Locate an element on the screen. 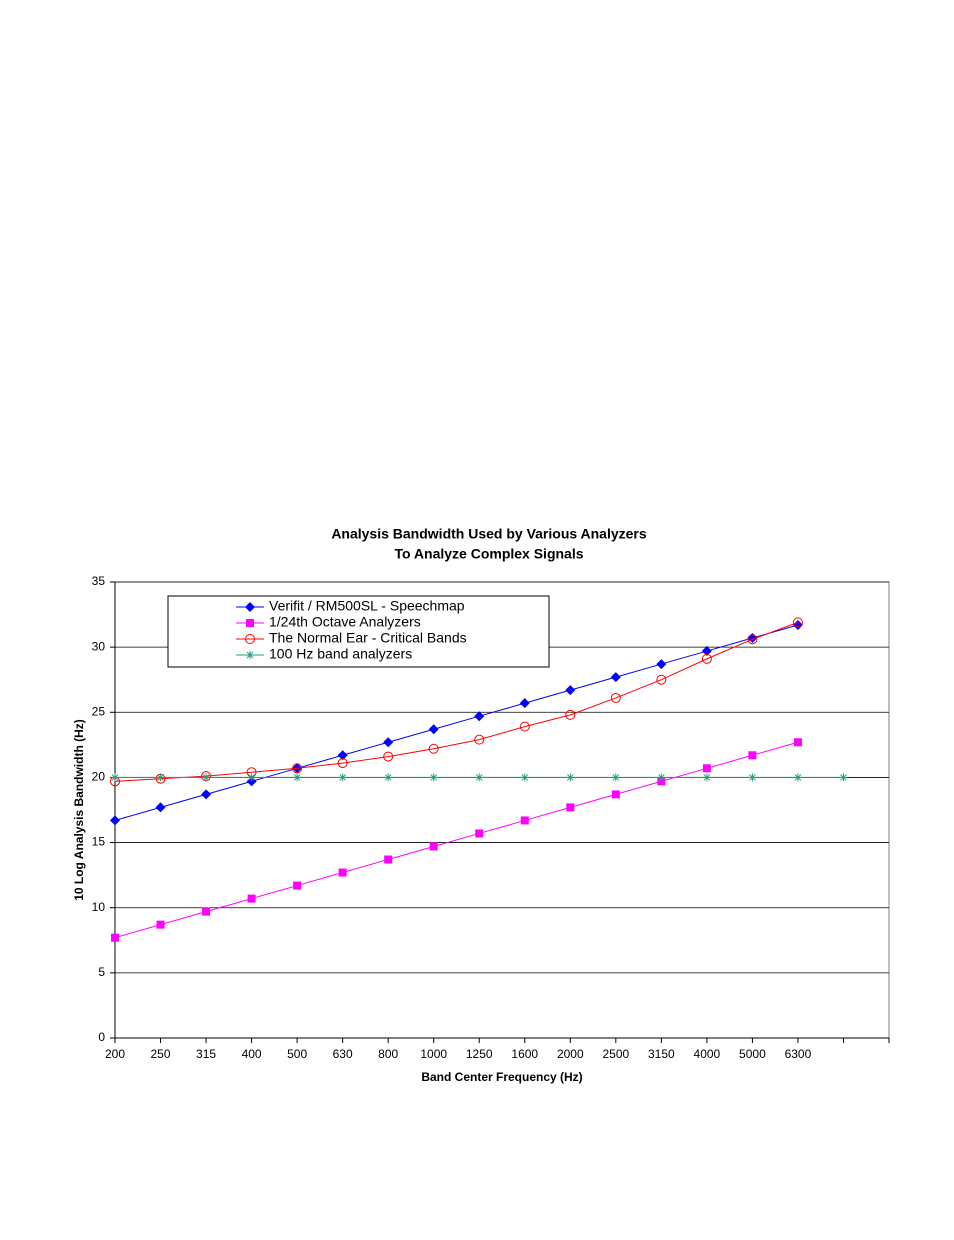 This screenshot has width=954, height=1240. x-tick-label: 2500 is located at coordinates (615, 1054).